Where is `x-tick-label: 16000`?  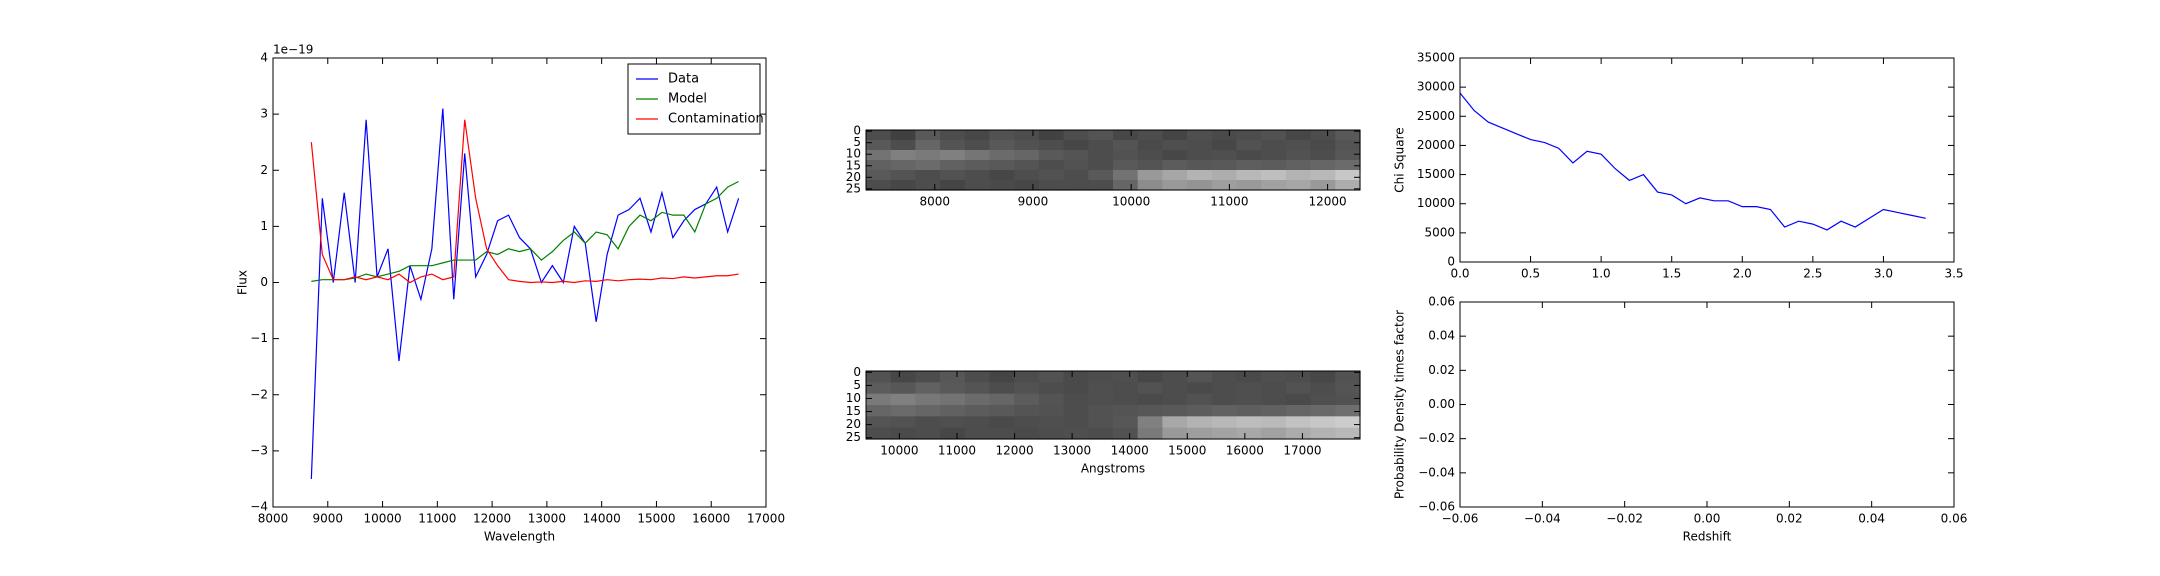 x-tick-label: 16000 is located at coordinates (711, 519).